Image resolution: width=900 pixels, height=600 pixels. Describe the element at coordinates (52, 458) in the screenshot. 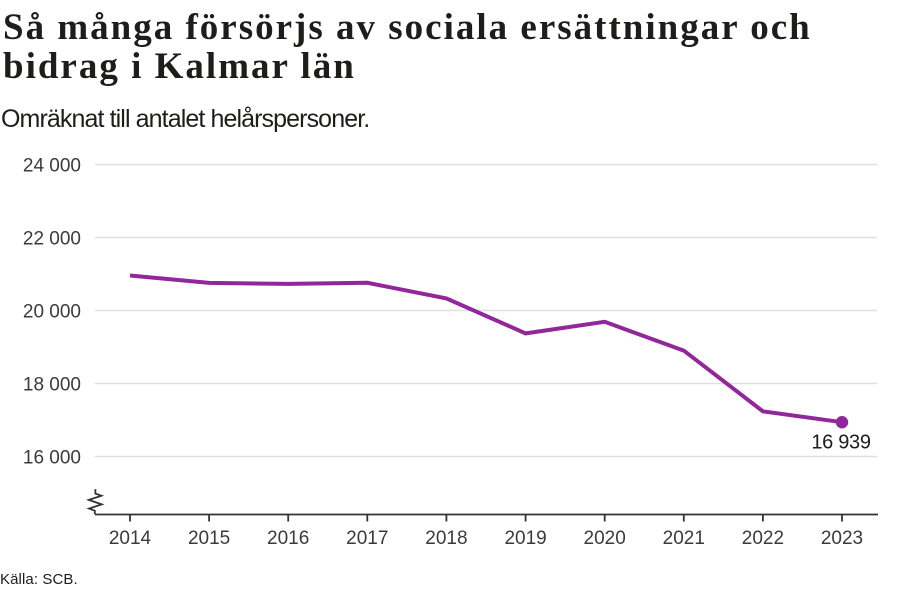

I see `svg-text: 16 000` at that location.